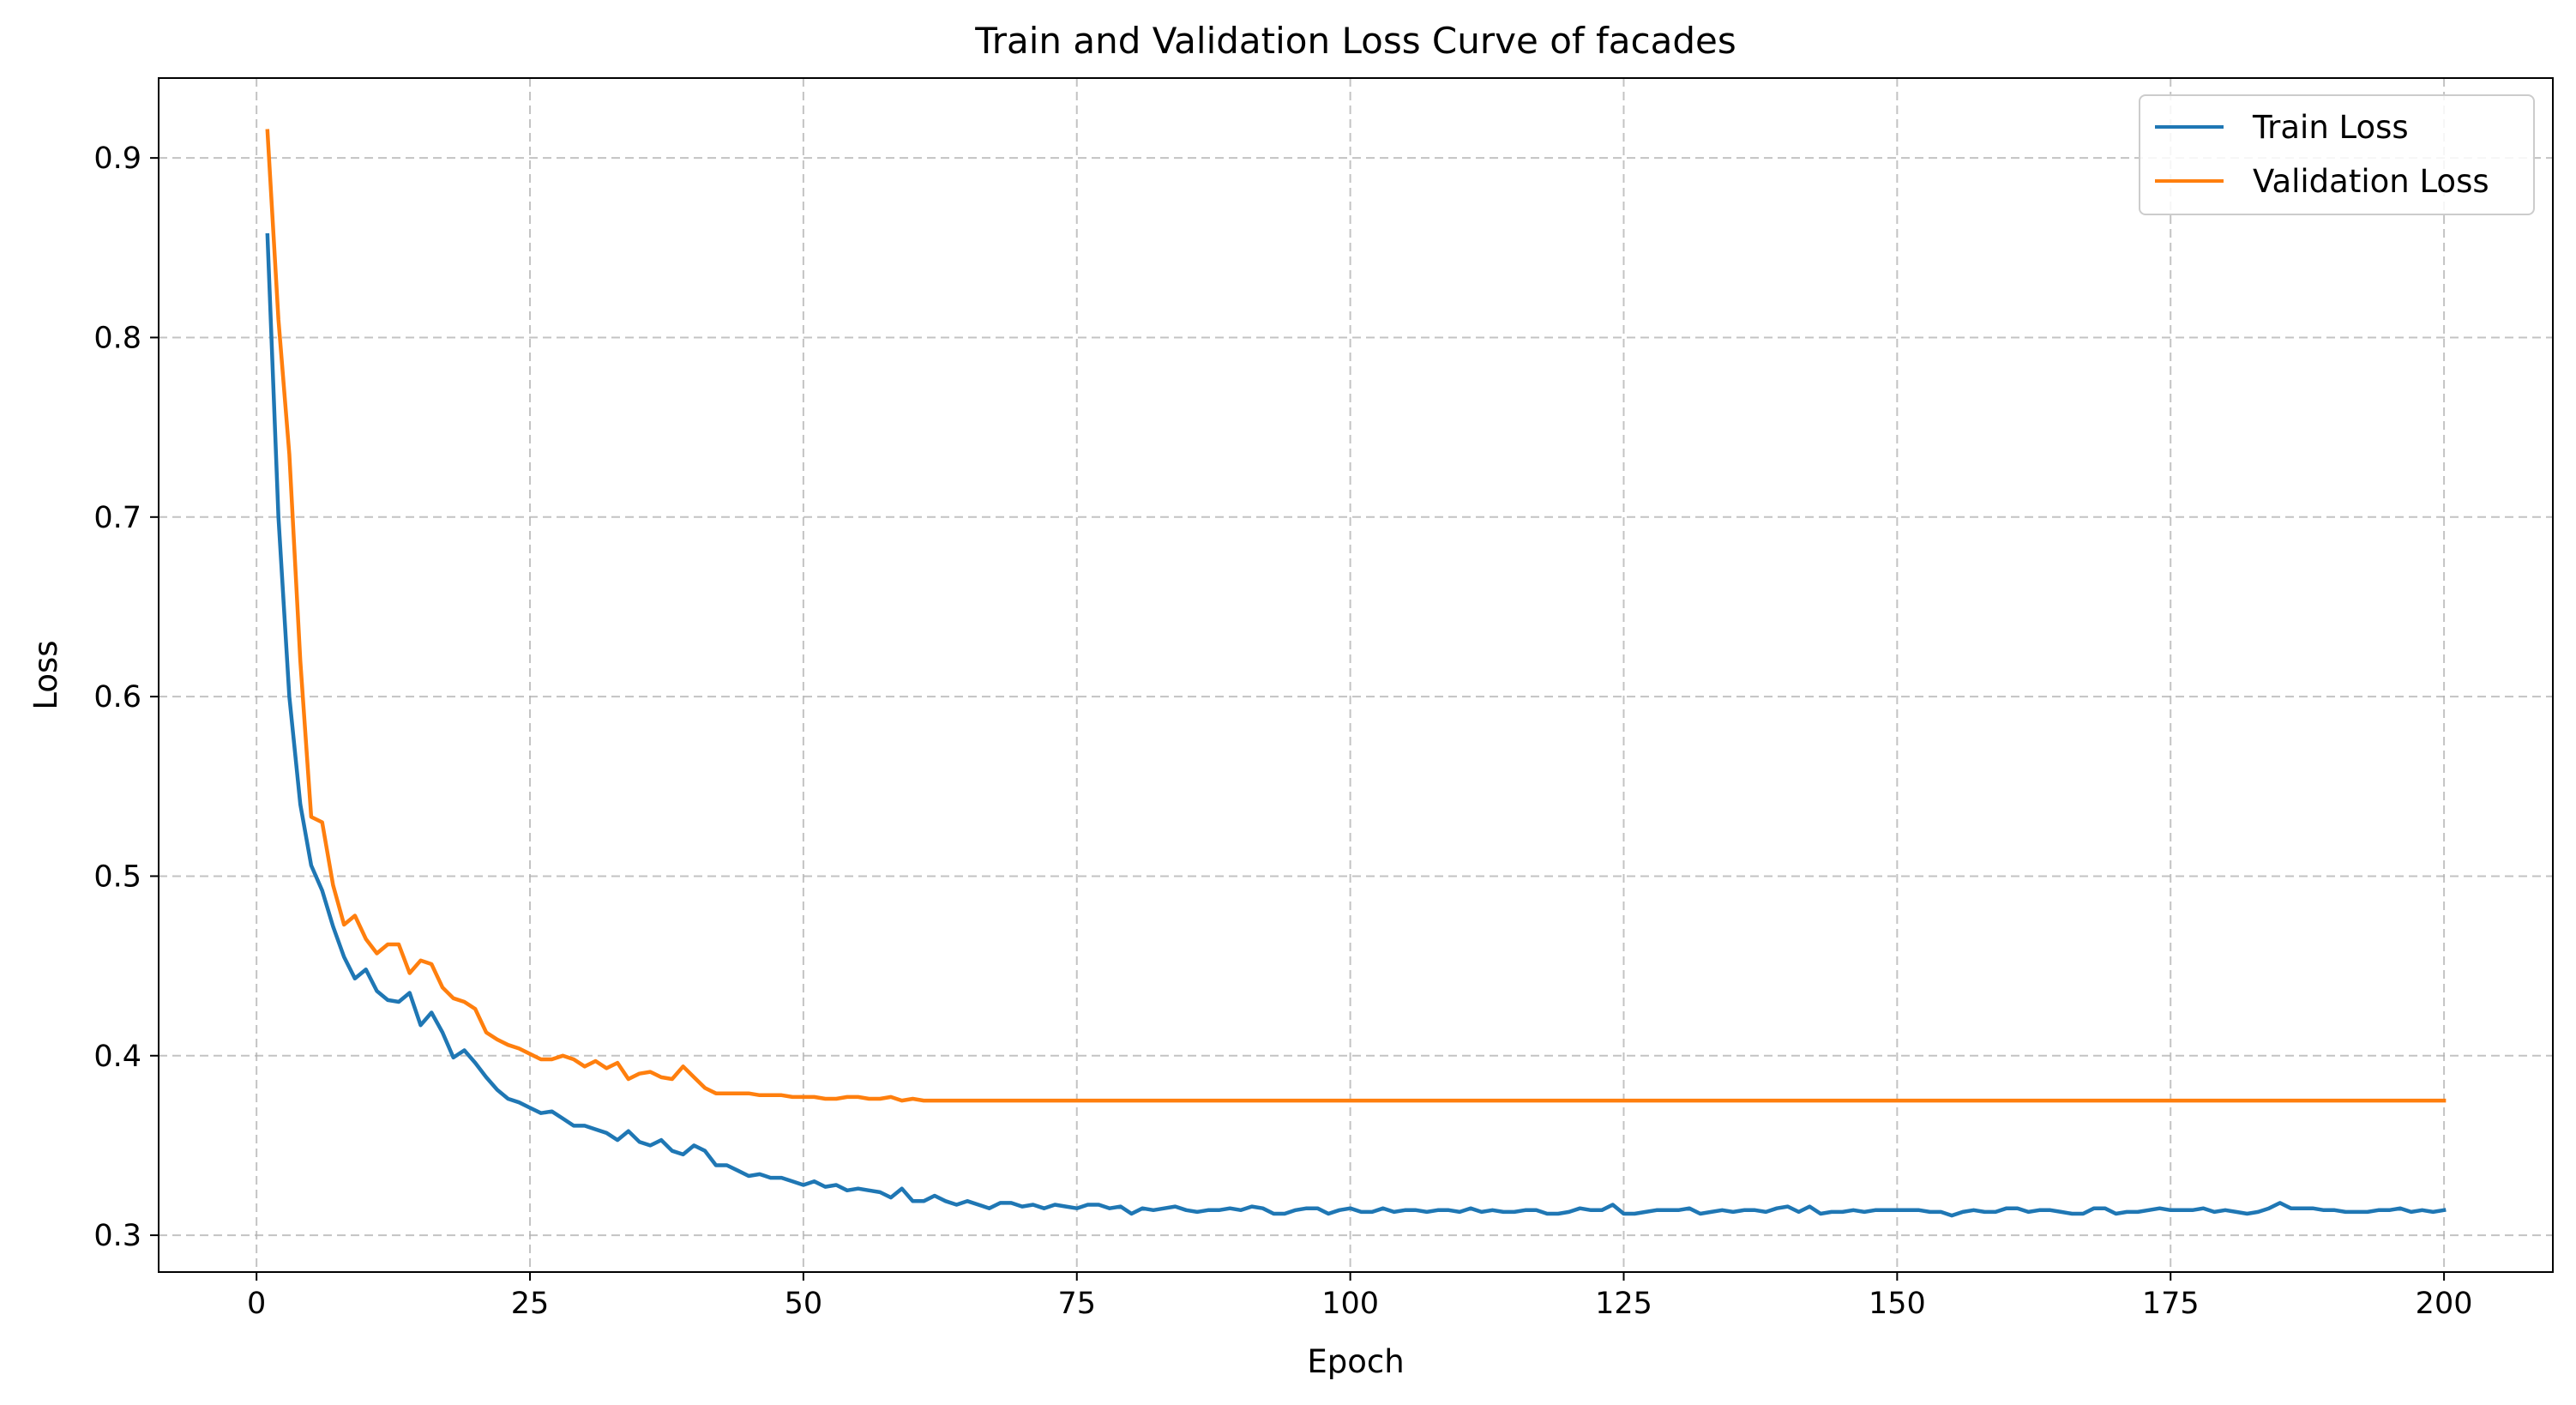 This screenshot has width=2576, height=1405. I want to click on x-tick-label: 175, so click(2171, 1304).